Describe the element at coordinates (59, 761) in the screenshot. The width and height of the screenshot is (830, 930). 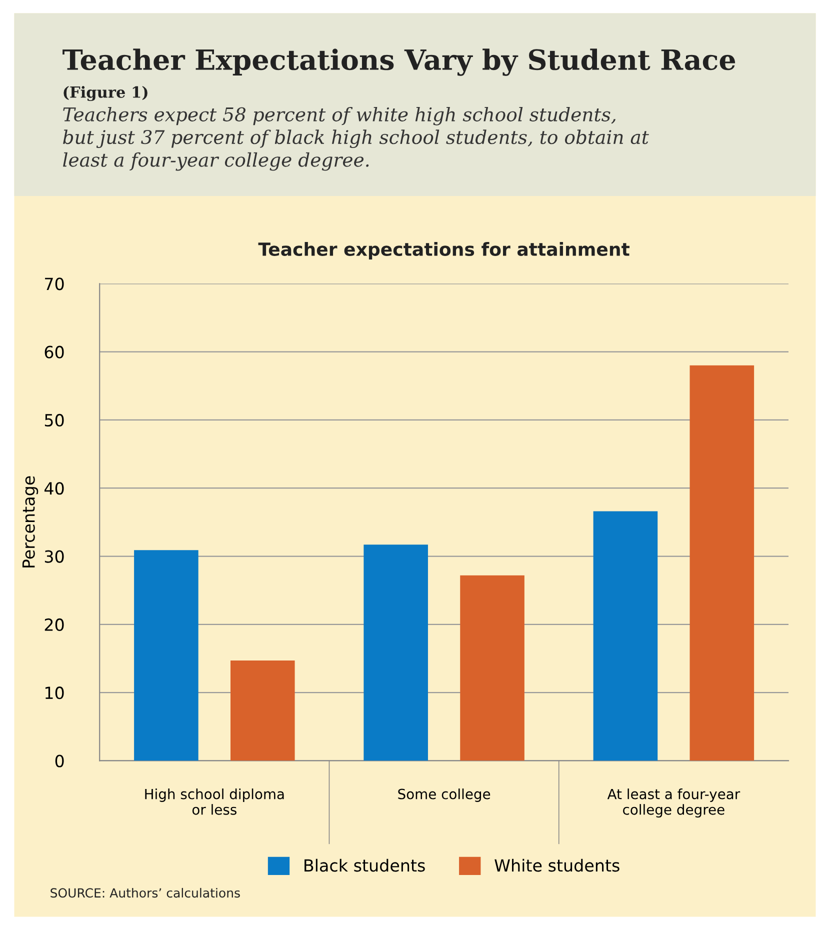
I see `y-tick-label: 0` at that location.